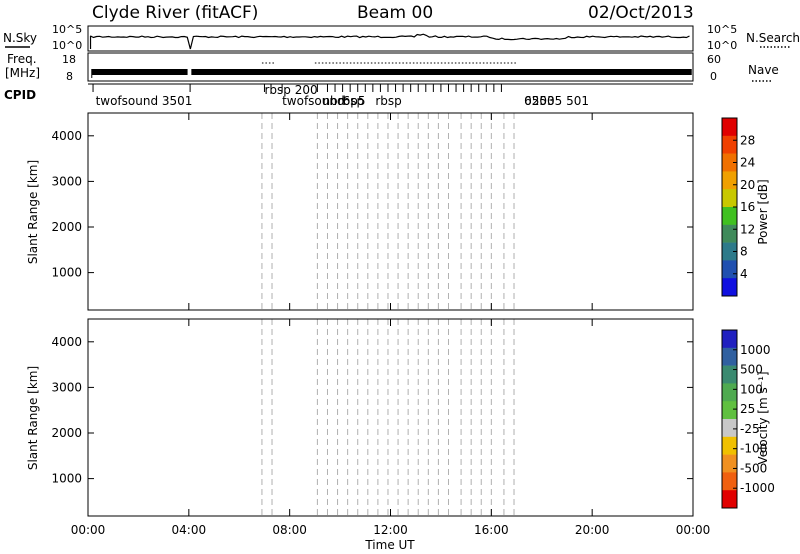  I want to click on cpid-text: 65535 501, so click(556, 101).